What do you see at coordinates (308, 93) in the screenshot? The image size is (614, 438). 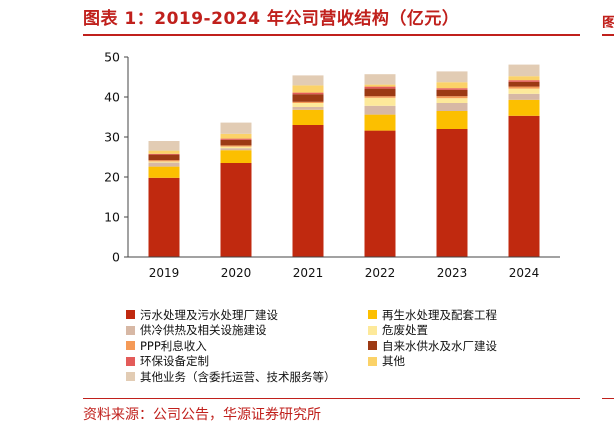 I see `bar-segment-2021-s6` at bounding box center [308, 93].